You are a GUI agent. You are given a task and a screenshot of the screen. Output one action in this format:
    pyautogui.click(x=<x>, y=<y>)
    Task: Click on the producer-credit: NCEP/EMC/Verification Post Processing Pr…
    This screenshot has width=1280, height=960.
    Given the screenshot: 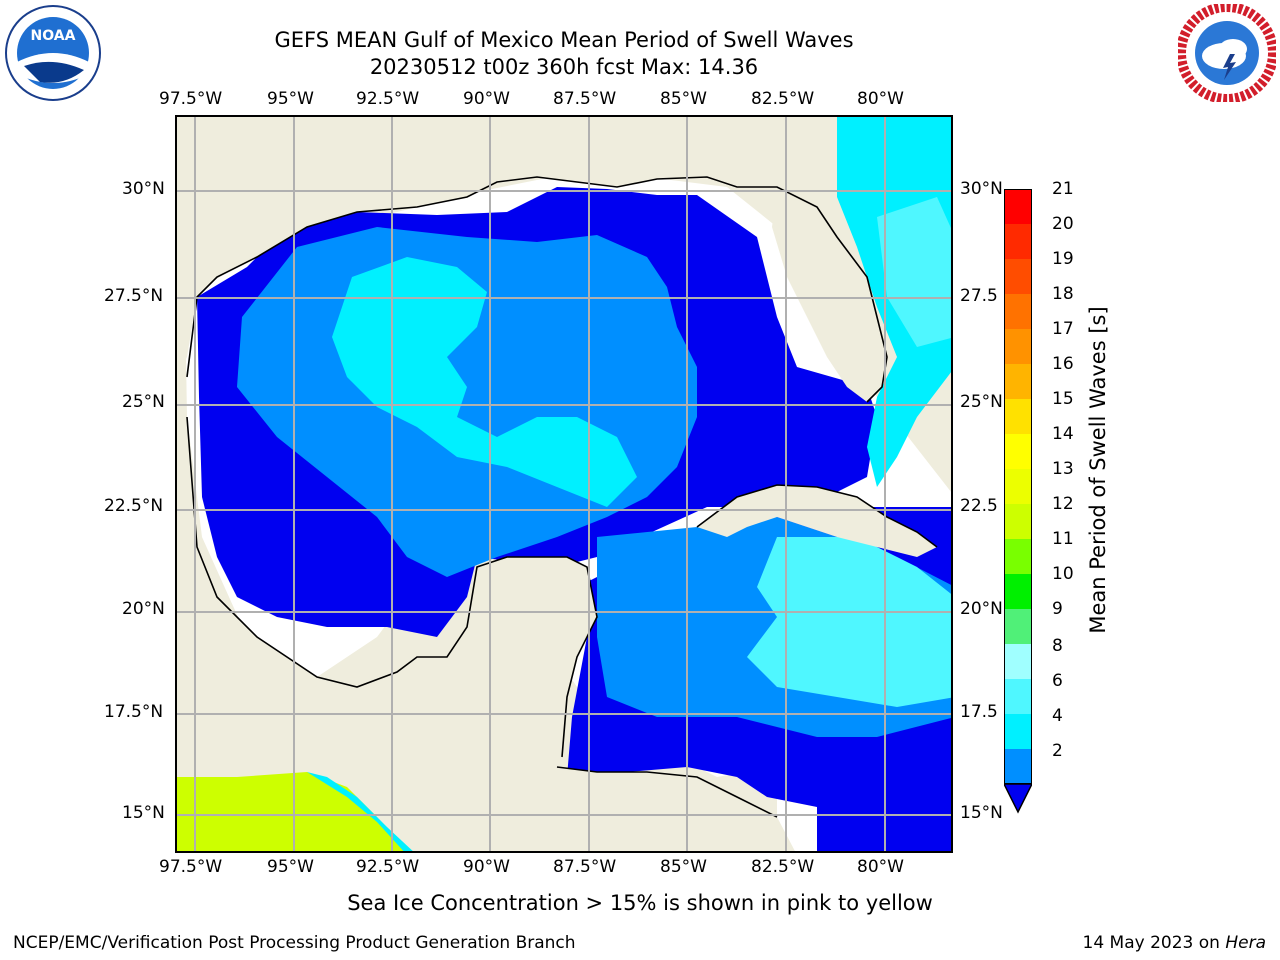 What is the action you would take?
    pyautogui.click(x=294, y=943)
    